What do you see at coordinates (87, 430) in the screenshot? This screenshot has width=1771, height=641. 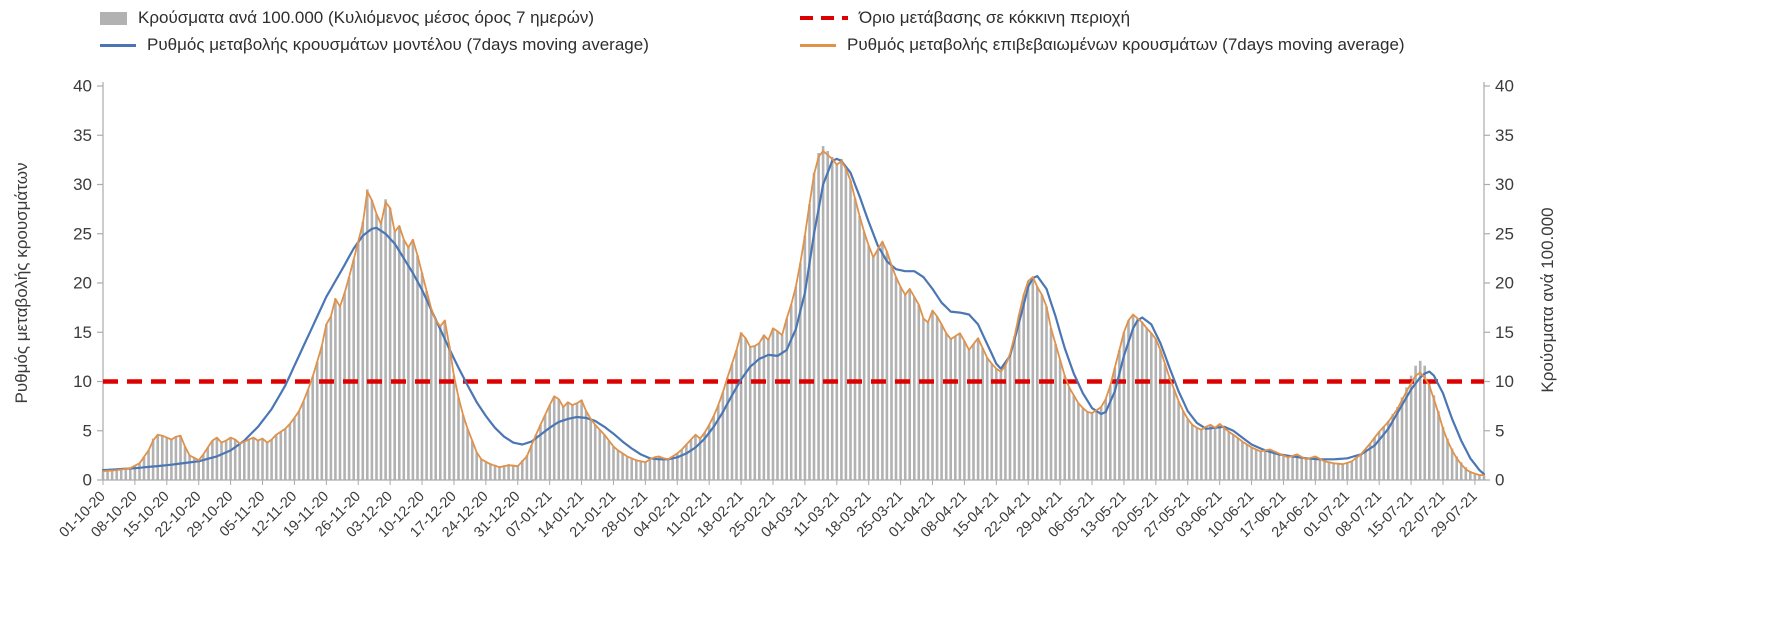 I see `y-tick-label-left: 5` at bounding box center [87, 430].